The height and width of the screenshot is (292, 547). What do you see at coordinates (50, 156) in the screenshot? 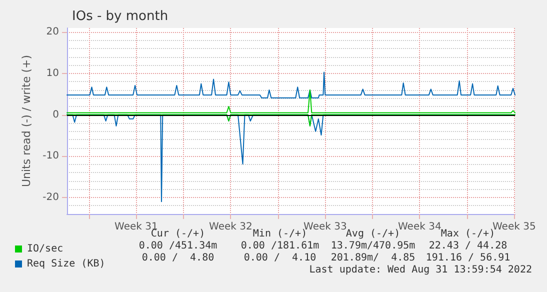
I see `y-tick-label: -10` at bounding box center [50, 156].